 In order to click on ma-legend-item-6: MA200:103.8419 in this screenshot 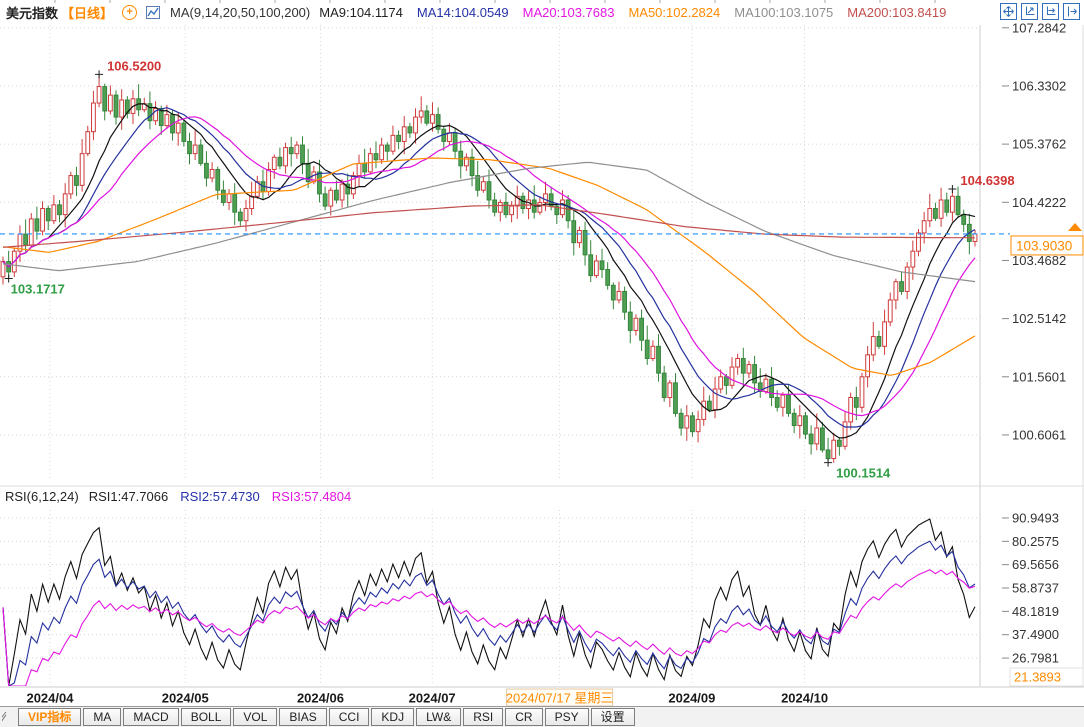, I will do `click(897, 12)`.